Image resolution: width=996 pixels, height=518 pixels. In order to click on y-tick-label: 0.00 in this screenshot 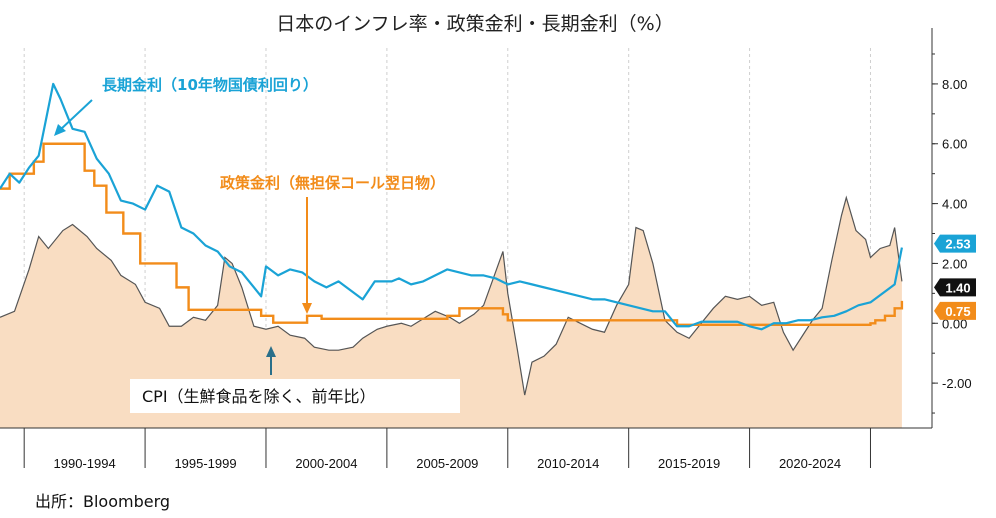, I will do `click(954, 323)`.